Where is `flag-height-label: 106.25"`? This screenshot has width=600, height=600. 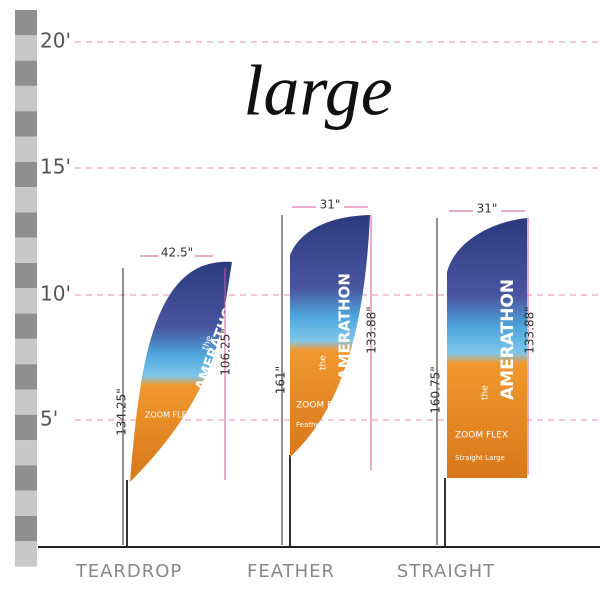
flag-height-label: 106.25" is located at coordinates (226, 352).